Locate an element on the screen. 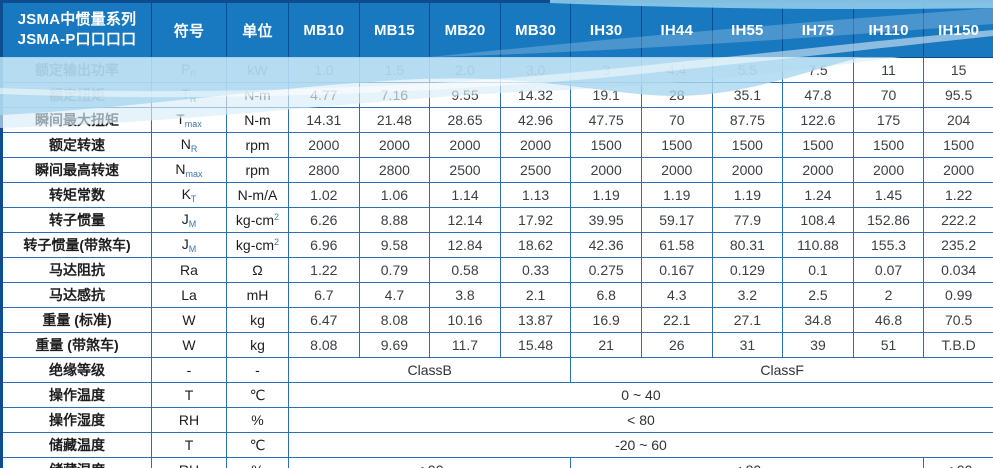 The height and width of the screenshot is (468, 993). value-cell-ih110: 70 is located at coordinates (888, 95).